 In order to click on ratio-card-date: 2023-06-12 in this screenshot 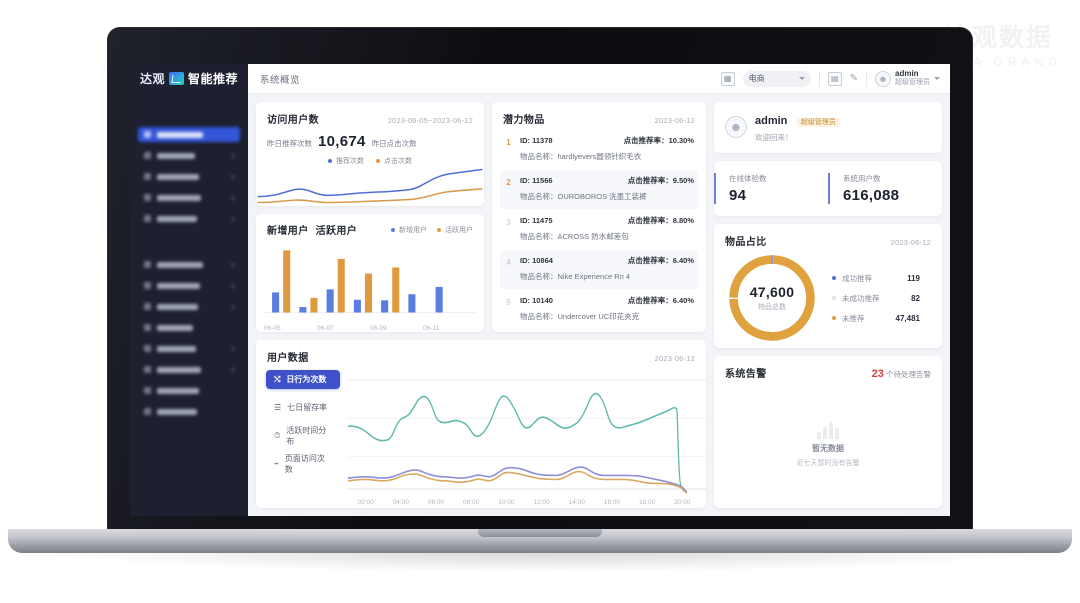, I will do `click(910, 242)`.